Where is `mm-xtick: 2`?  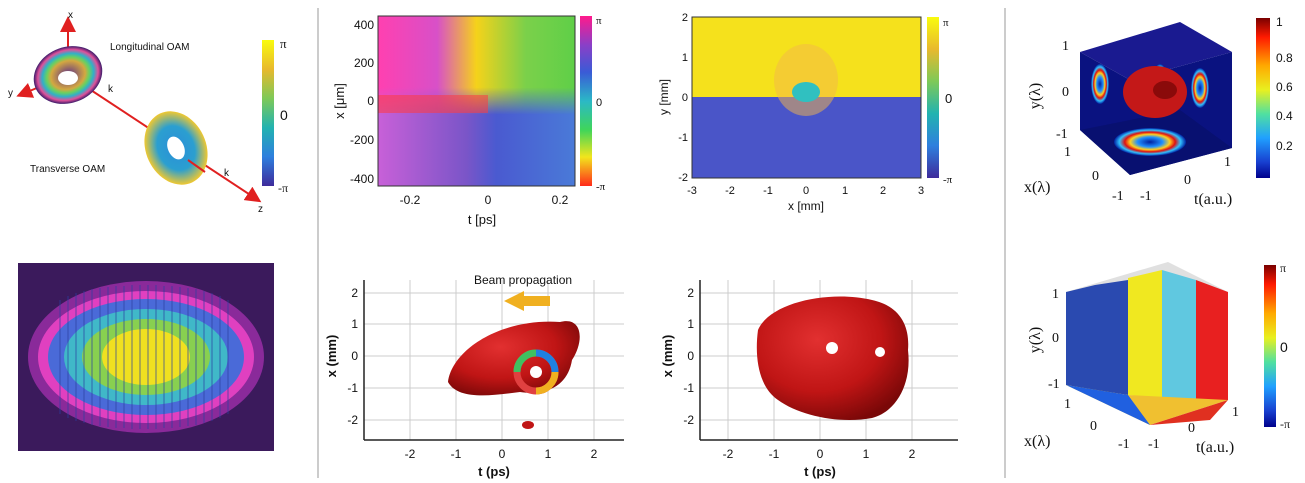
mm-xtick: 2 is located at coordinates (883, 191).